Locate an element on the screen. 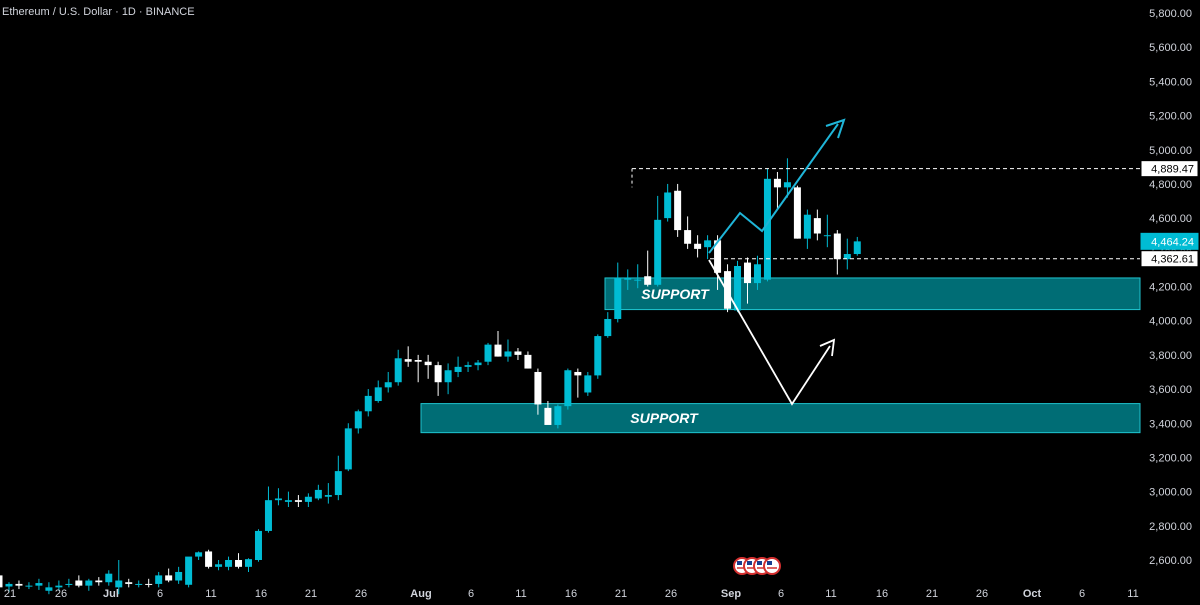  price-tick-label: 4,200.00 is located at coordinates (1170, 288).